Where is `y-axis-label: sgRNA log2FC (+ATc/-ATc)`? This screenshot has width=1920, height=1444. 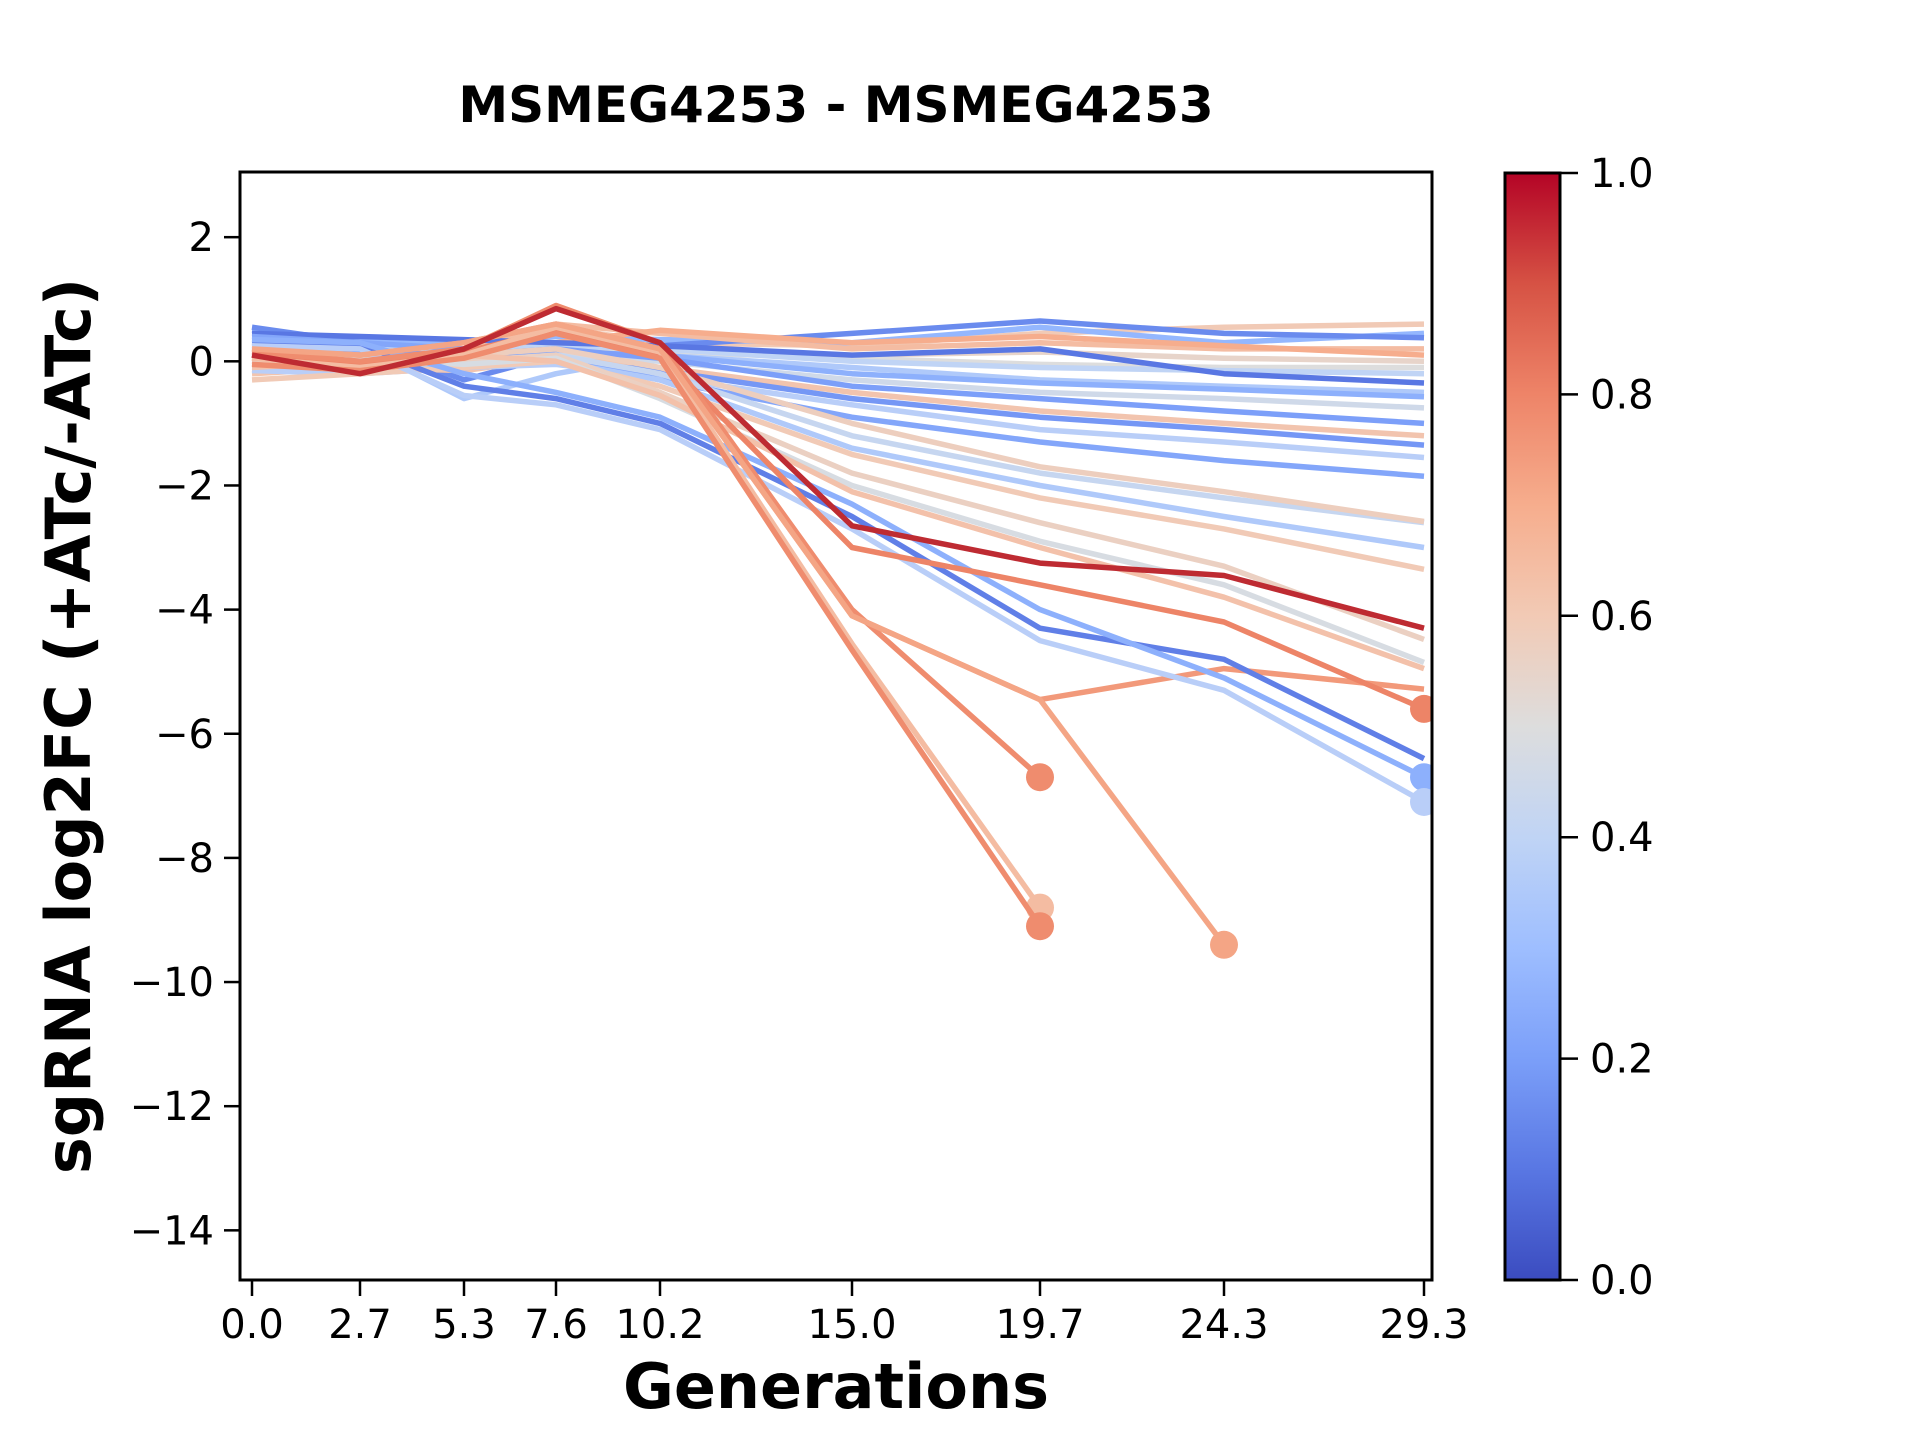
y-axis-label: sgRNA log2FC (+ATc/-ATc) is located at coordinates (68, 726).